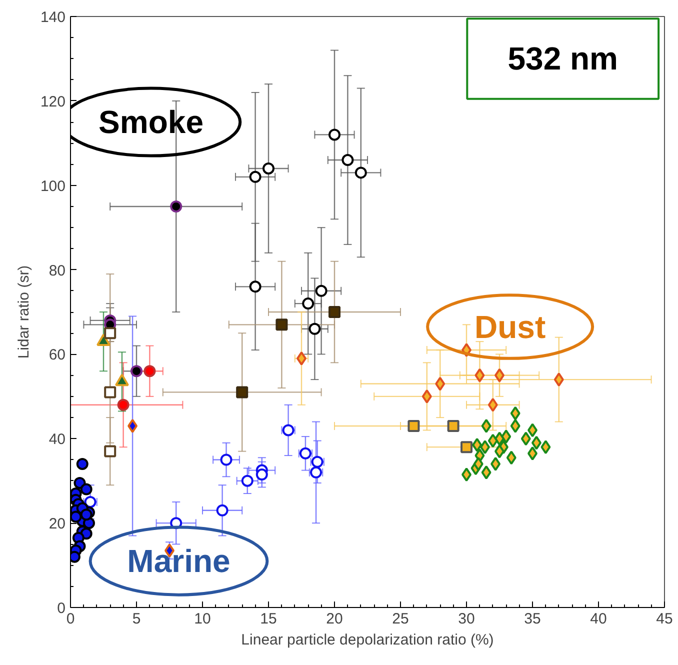 The image size is (678, 665). What do you see at coordinates (57, 355) in the screenshot?
I see `y-tick-label: 60` at bounding box center [57, 355].